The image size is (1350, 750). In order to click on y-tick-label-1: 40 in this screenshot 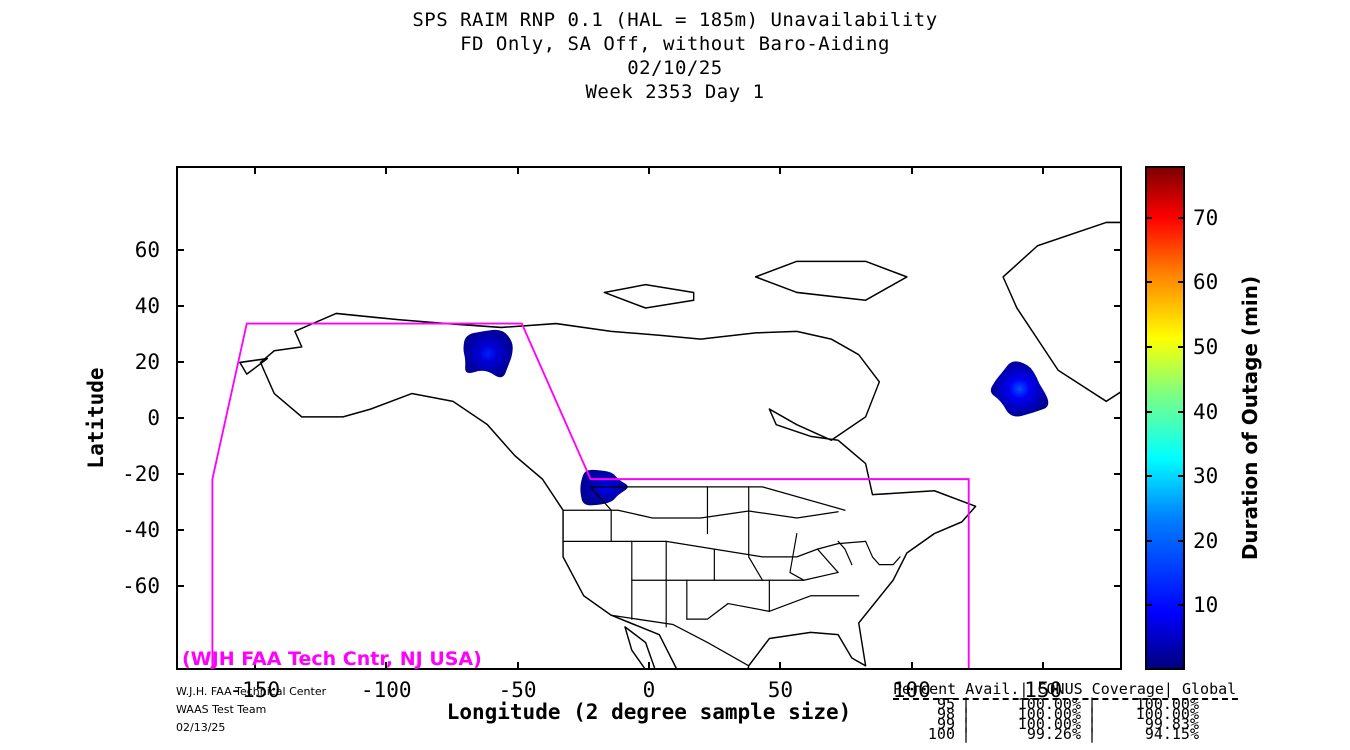, I will do `click(147, 306)`.